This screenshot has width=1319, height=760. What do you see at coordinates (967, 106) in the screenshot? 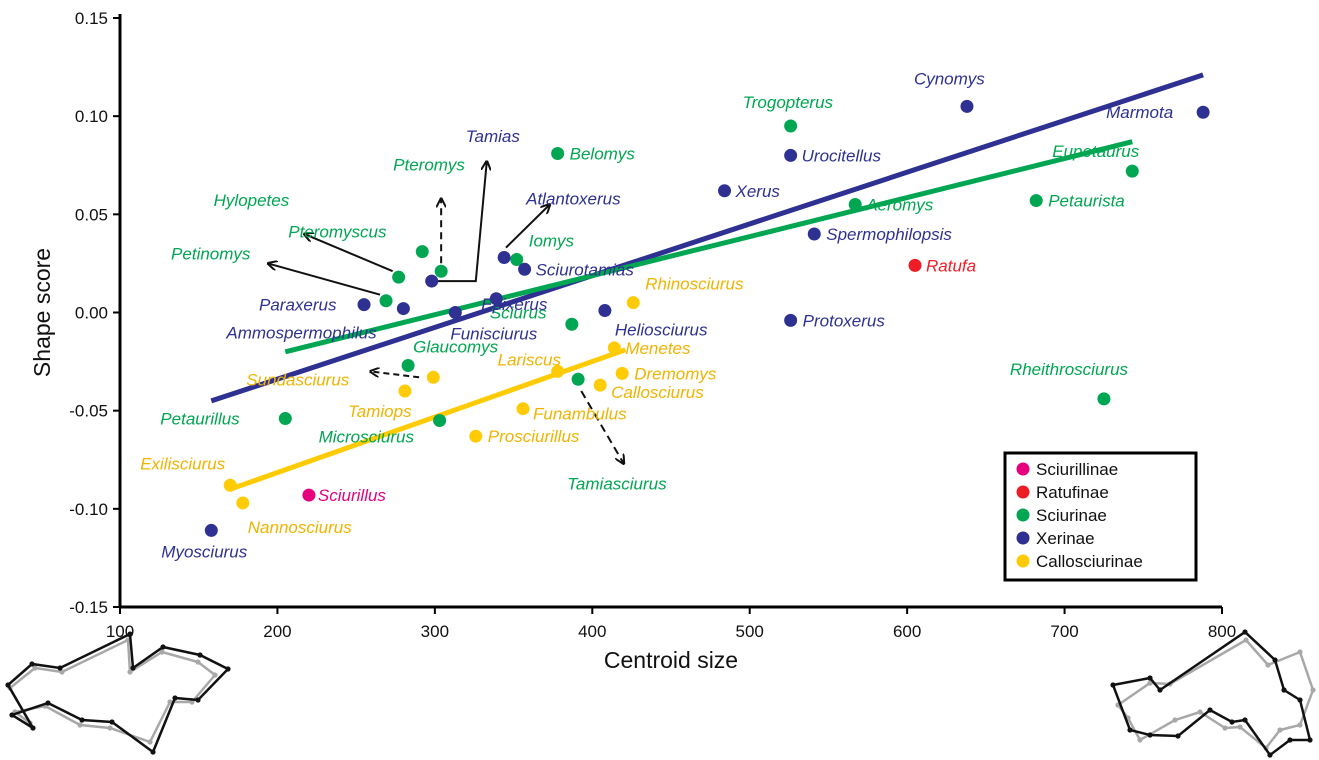
I see `point-cynomys` at bounding box center [967, 106].